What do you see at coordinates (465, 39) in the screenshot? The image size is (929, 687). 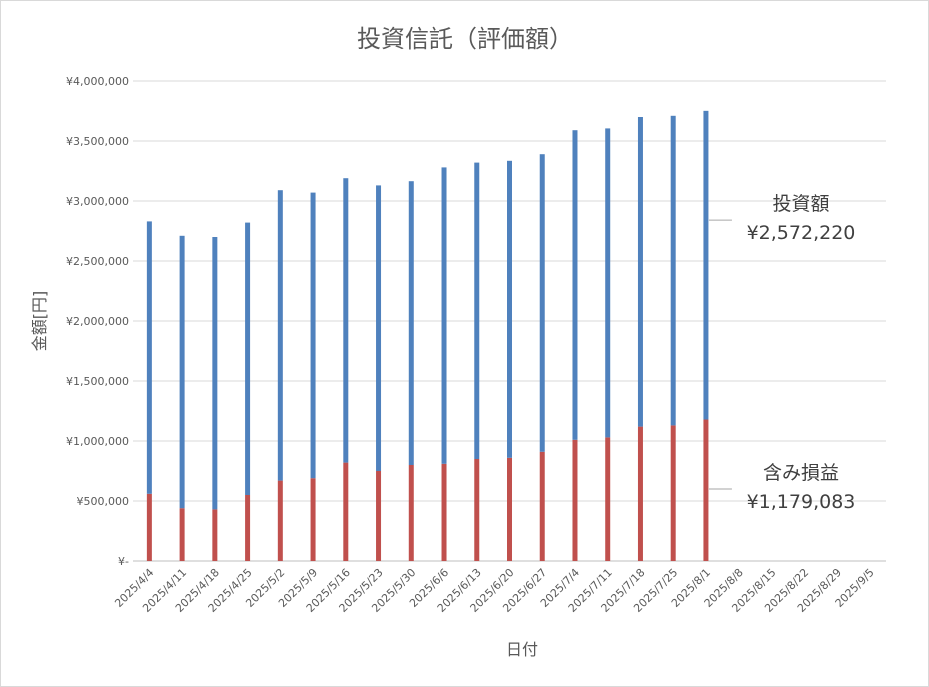 I see `chart-title: 投資信託（評価額）` at bounding box center [465, 39].